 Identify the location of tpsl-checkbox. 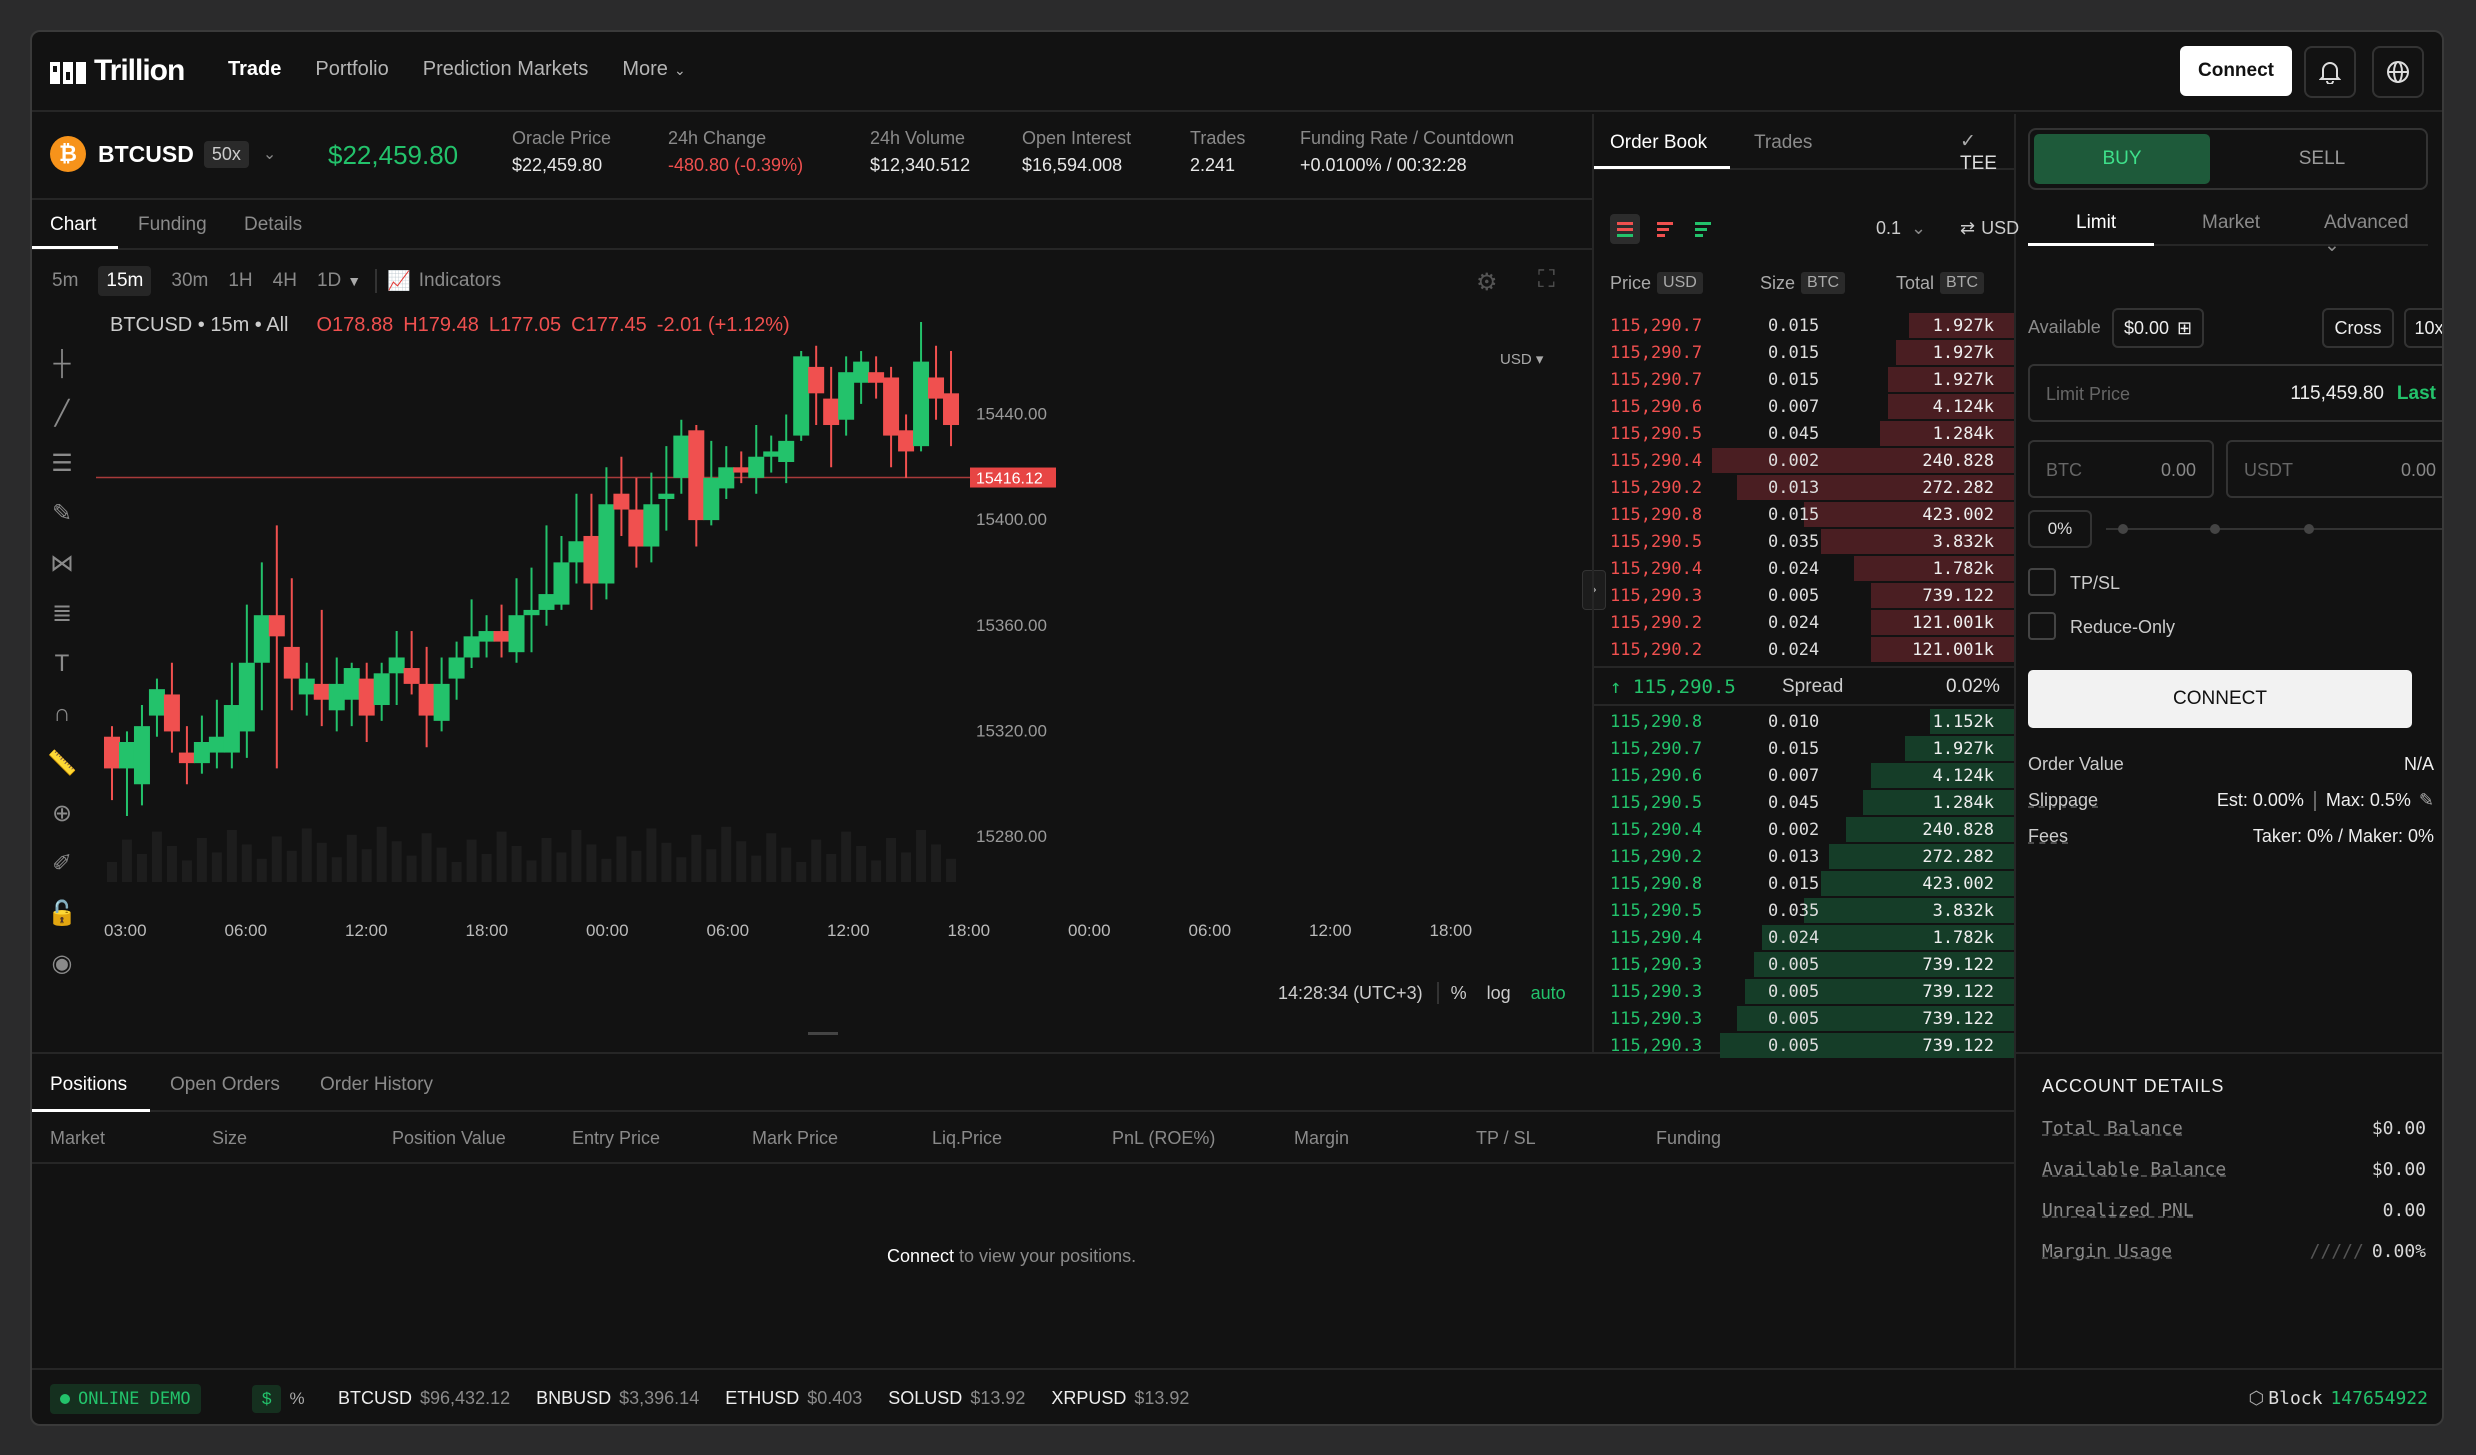
(2042, 582).